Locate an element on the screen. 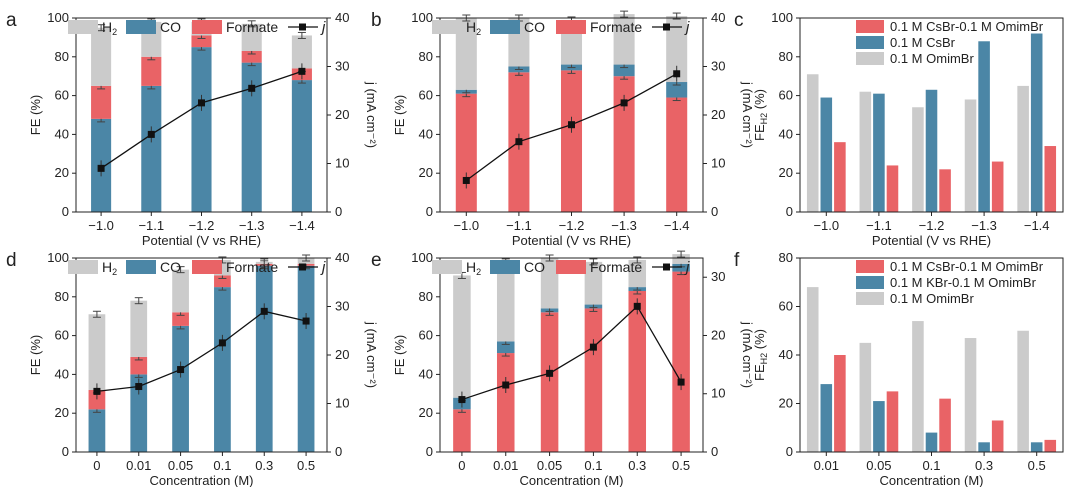 The width and height of the screenshot is (1080, 487). x-axis-label: Concentration (M) is located at coordinates (931, 480).